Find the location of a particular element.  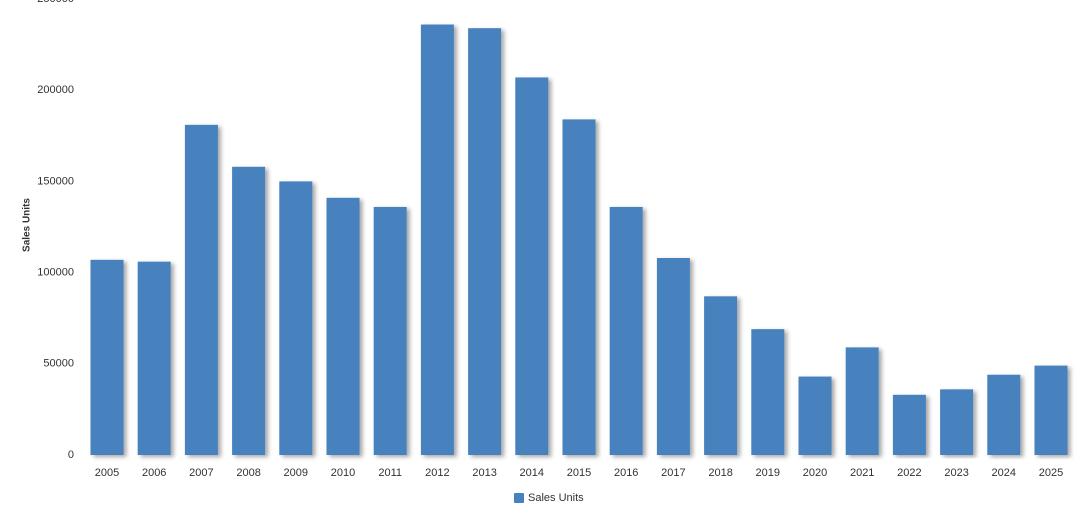

x-tick-label: 2024 is located at coordinates (1004, 473).